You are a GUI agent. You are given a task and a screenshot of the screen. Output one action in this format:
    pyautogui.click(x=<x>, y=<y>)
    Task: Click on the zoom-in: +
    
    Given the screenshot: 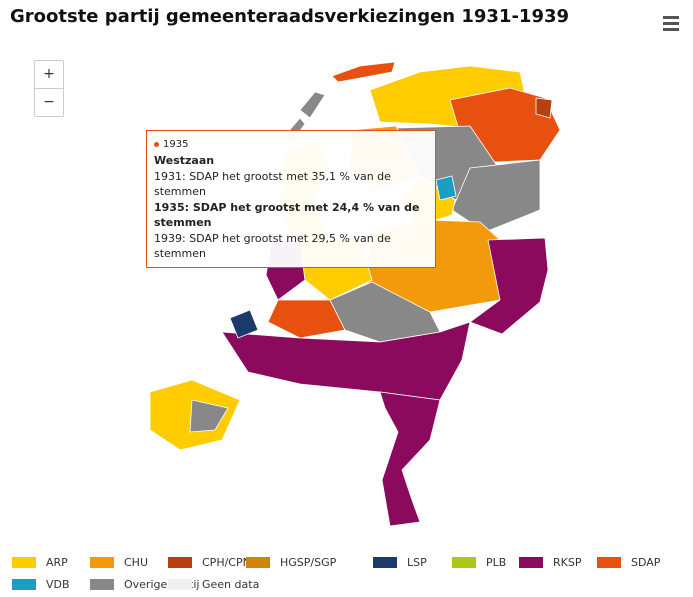 What is the action you would take?
    pyautogui.click(x=49, y=74)
    